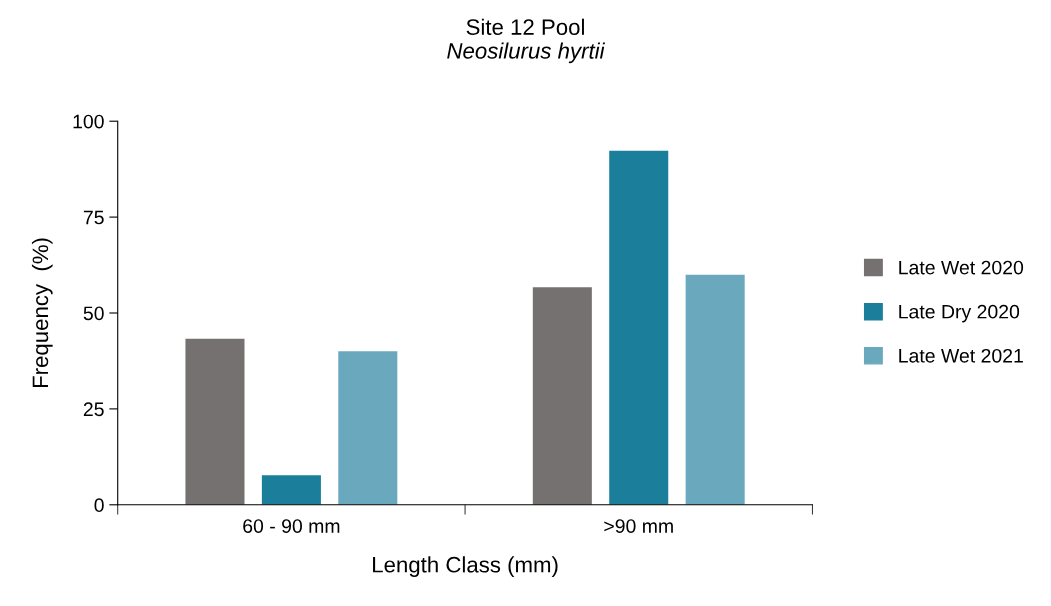 The width and height of the screenshot is (1051, 606). What do you see at coordinates (93, 313) in the screenshot?
I see `y-tick-label: 50` at bounding box center [93, 313].